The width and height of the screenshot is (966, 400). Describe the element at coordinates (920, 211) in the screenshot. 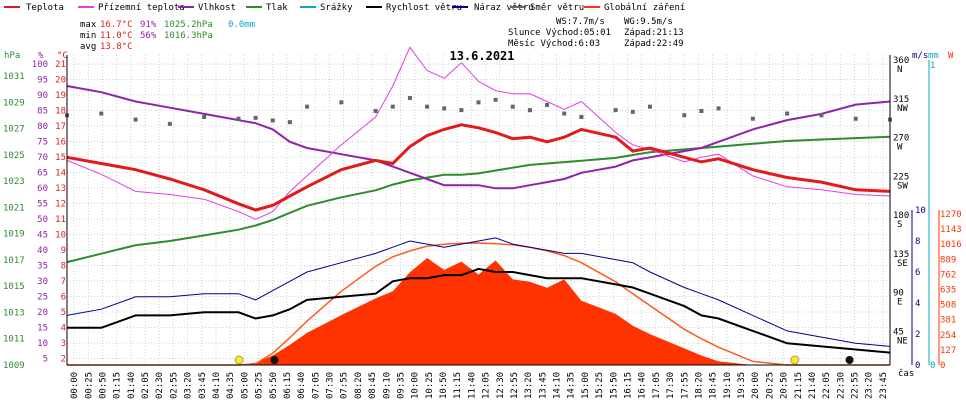

I see `wind-speed-tick-label: 10` at that location.